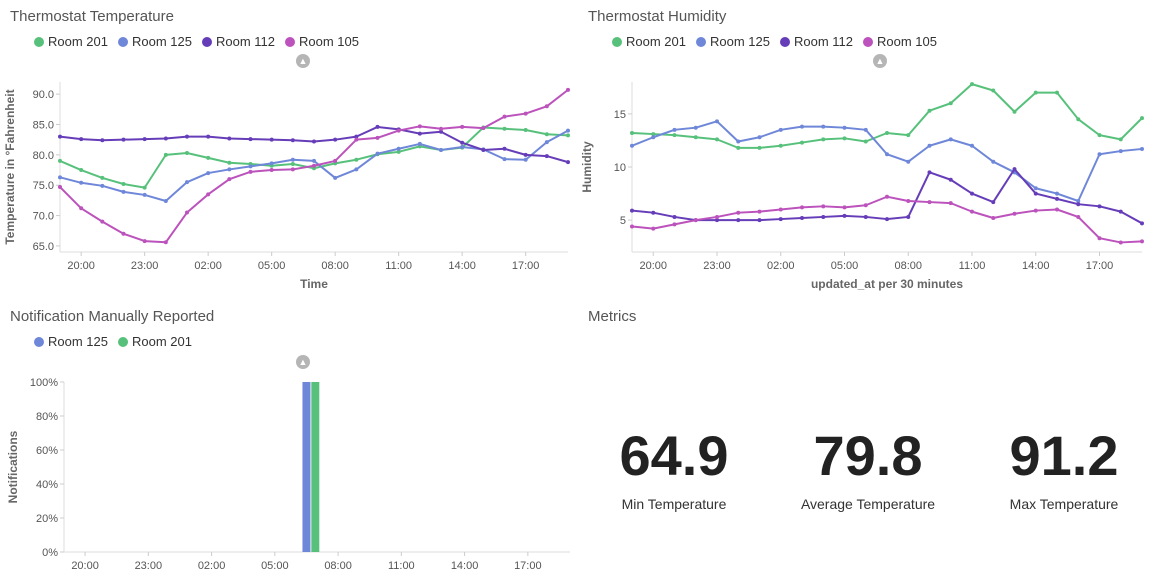  Describe the element at coordinates (774, 41) in the screenshot. I see `chart-legend: Room 201 Room 125 Room 112 Room 105` at that location.